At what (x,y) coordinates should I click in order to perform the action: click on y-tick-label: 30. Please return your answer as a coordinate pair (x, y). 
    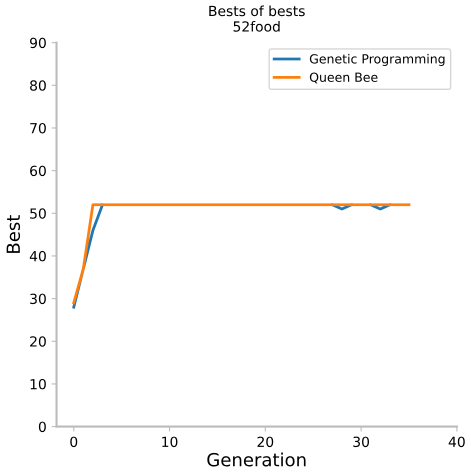
    Looking at the image, I should click on (38, 299).